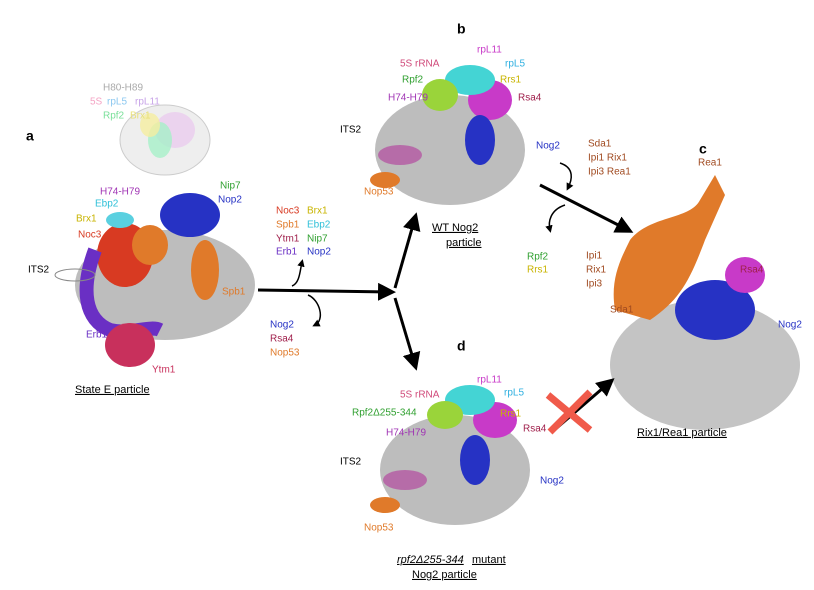 The image size is (814, 590). What do you see at coordinates (285, 353) in the screenshot?
I see `joined-protein: Nop53` at bounding box center [285, 353].